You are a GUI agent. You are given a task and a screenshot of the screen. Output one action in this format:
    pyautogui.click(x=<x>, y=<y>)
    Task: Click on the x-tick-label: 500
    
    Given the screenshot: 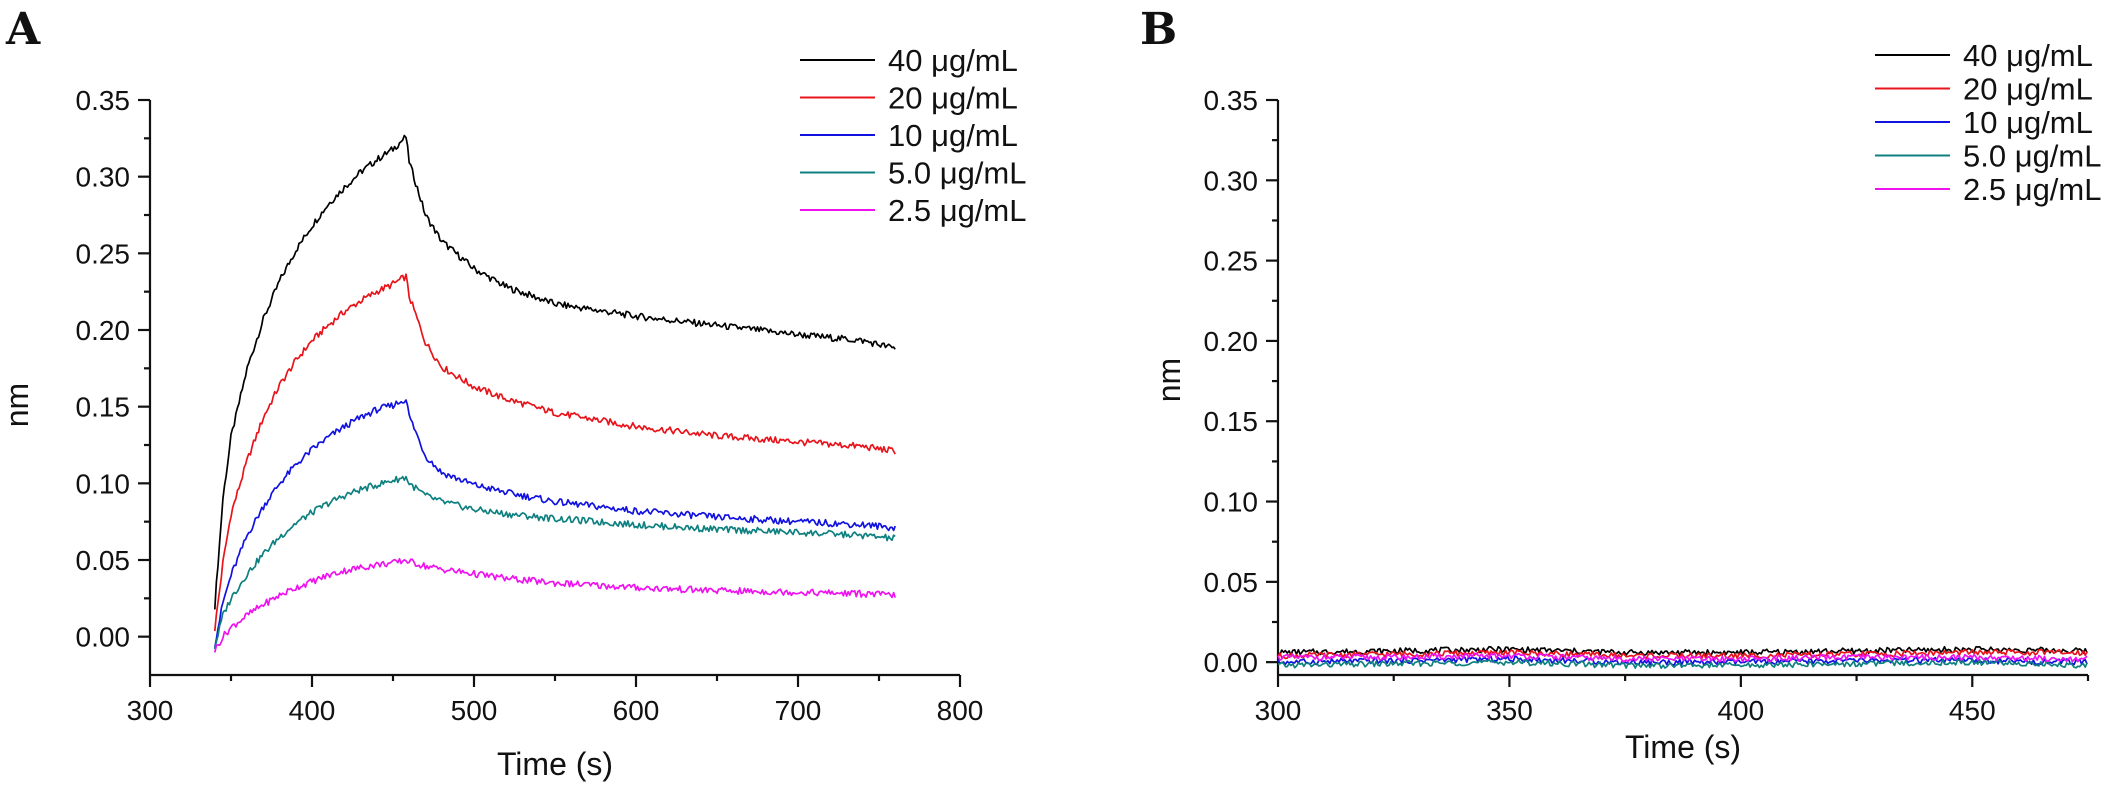 What is the action you would take?
    pyautogui.click(x=474, y=710)
    